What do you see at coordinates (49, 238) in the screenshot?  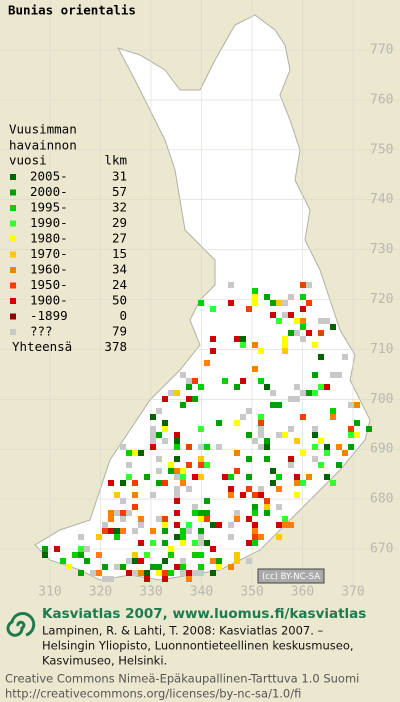 I see `legend-period: 1980-` at bounding box center [49, 238].